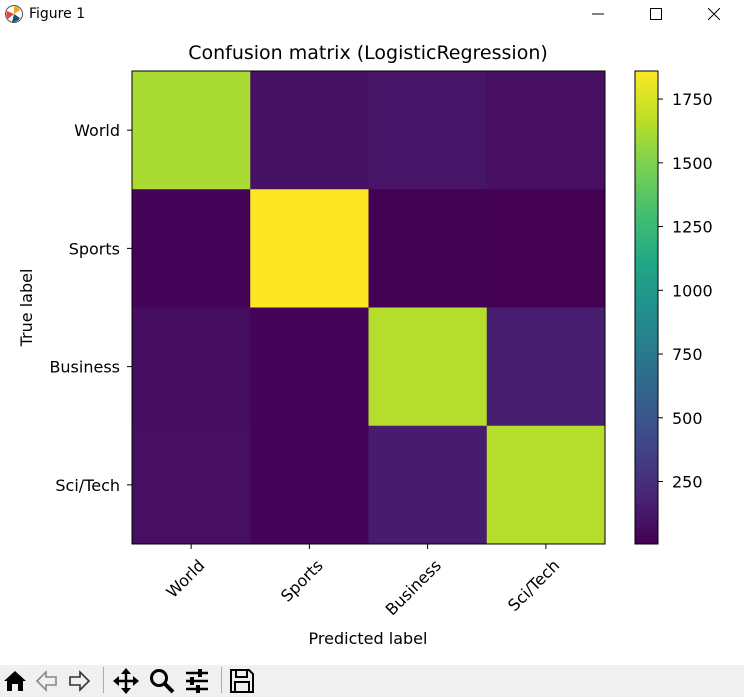  I want to click on forward-button, so click(79, 681).